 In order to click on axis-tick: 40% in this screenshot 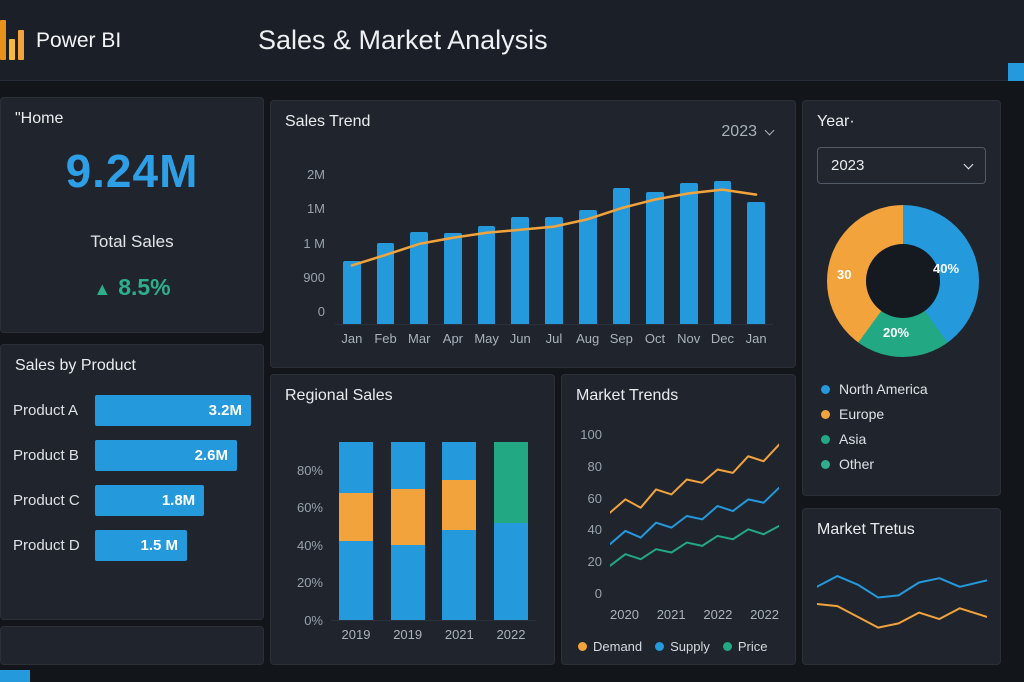, I will do `click(309, 545)`.